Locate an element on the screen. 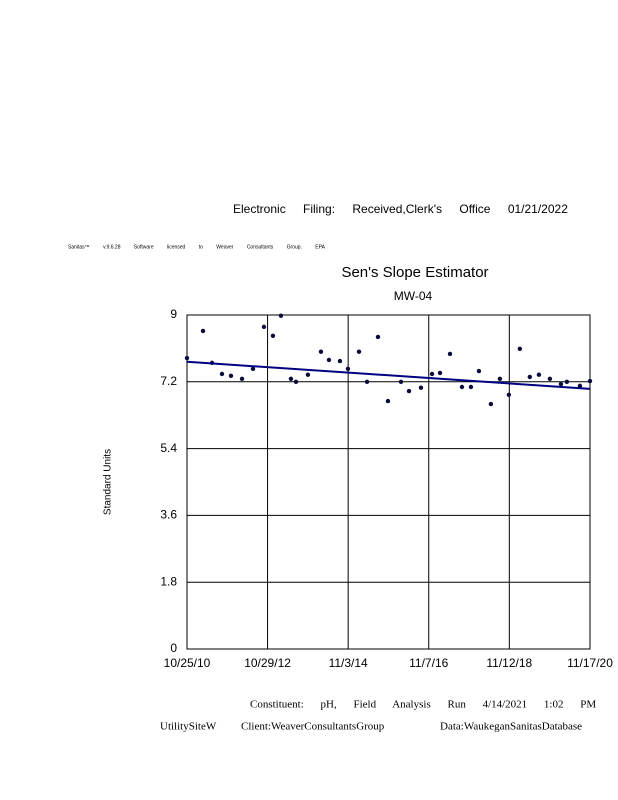 This screenshot has width=618, height=800. y-tick-label: 7.2 is located at coordinates (168, 381).